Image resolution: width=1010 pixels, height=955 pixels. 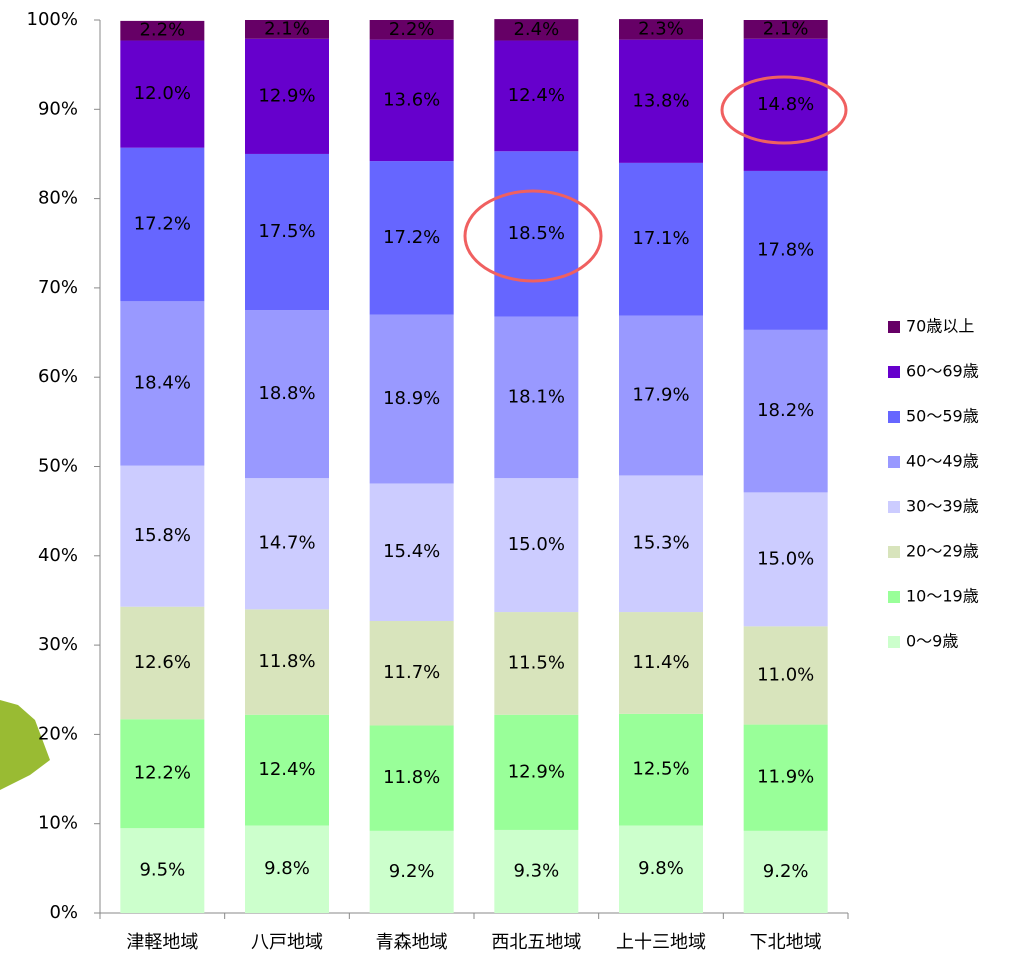 I want to click on value-label: 15.3%, so click(x=660, y=543).